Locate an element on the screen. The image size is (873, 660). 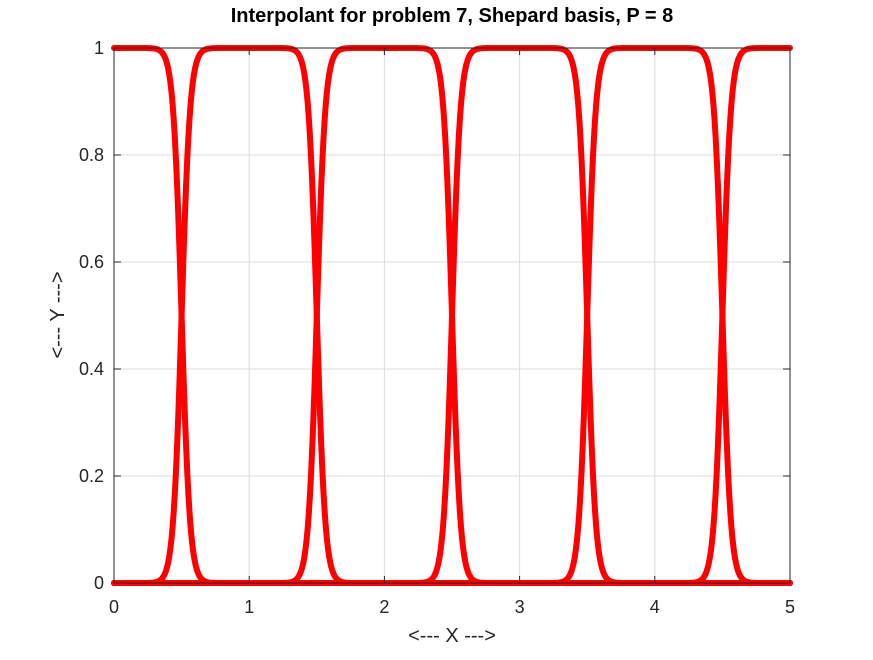
y-axis-label: <--- Y ---> is located at coordinates (58, 314).